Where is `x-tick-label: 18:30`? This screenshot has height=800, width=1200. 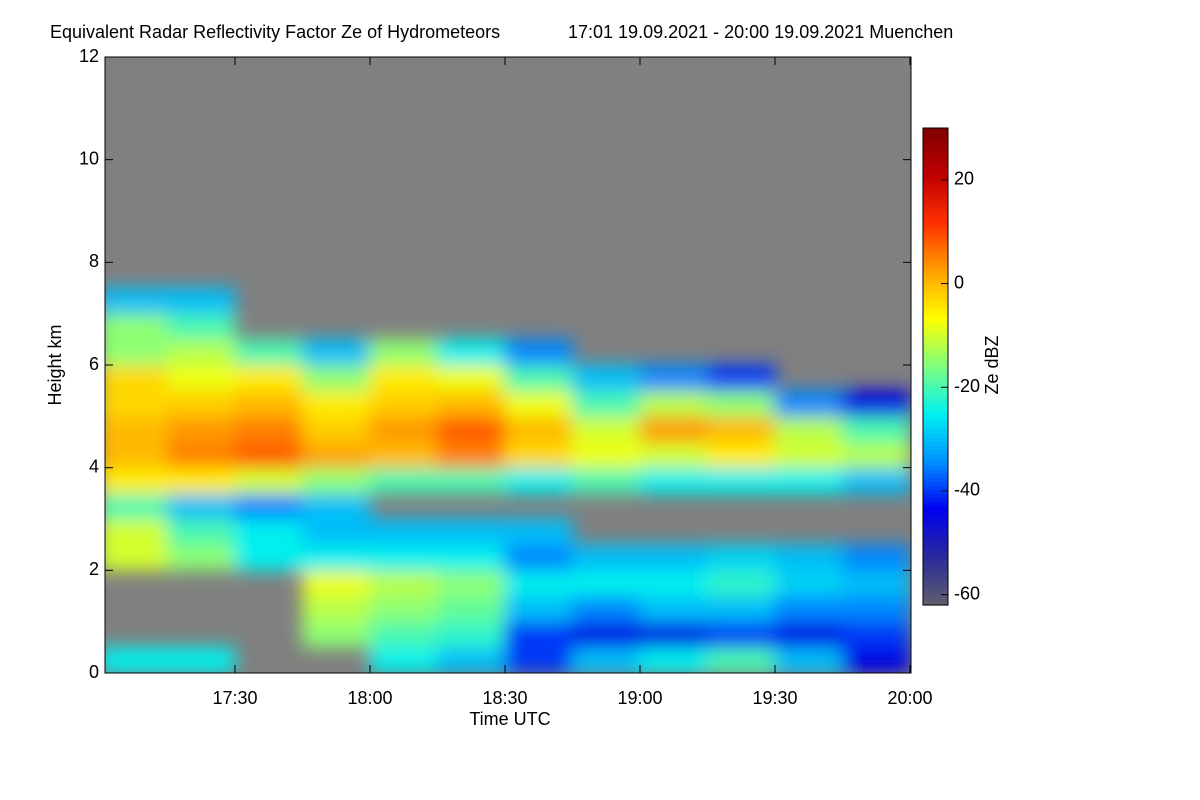
x-tick-label: 18:30 is located at coordinates (504, 698).